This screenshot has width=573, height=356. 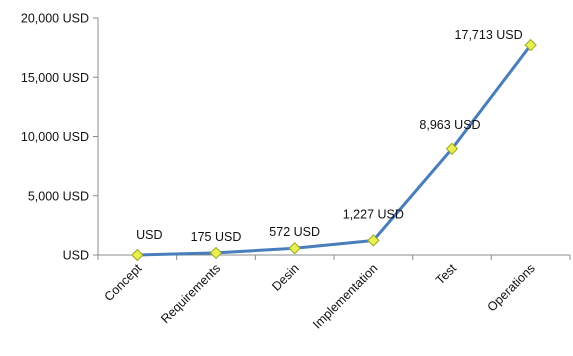 What do you see at coordinates (345, 296) in the screenshot?
I see `x-category-label: Implementation` at bounding box center [345, 296].